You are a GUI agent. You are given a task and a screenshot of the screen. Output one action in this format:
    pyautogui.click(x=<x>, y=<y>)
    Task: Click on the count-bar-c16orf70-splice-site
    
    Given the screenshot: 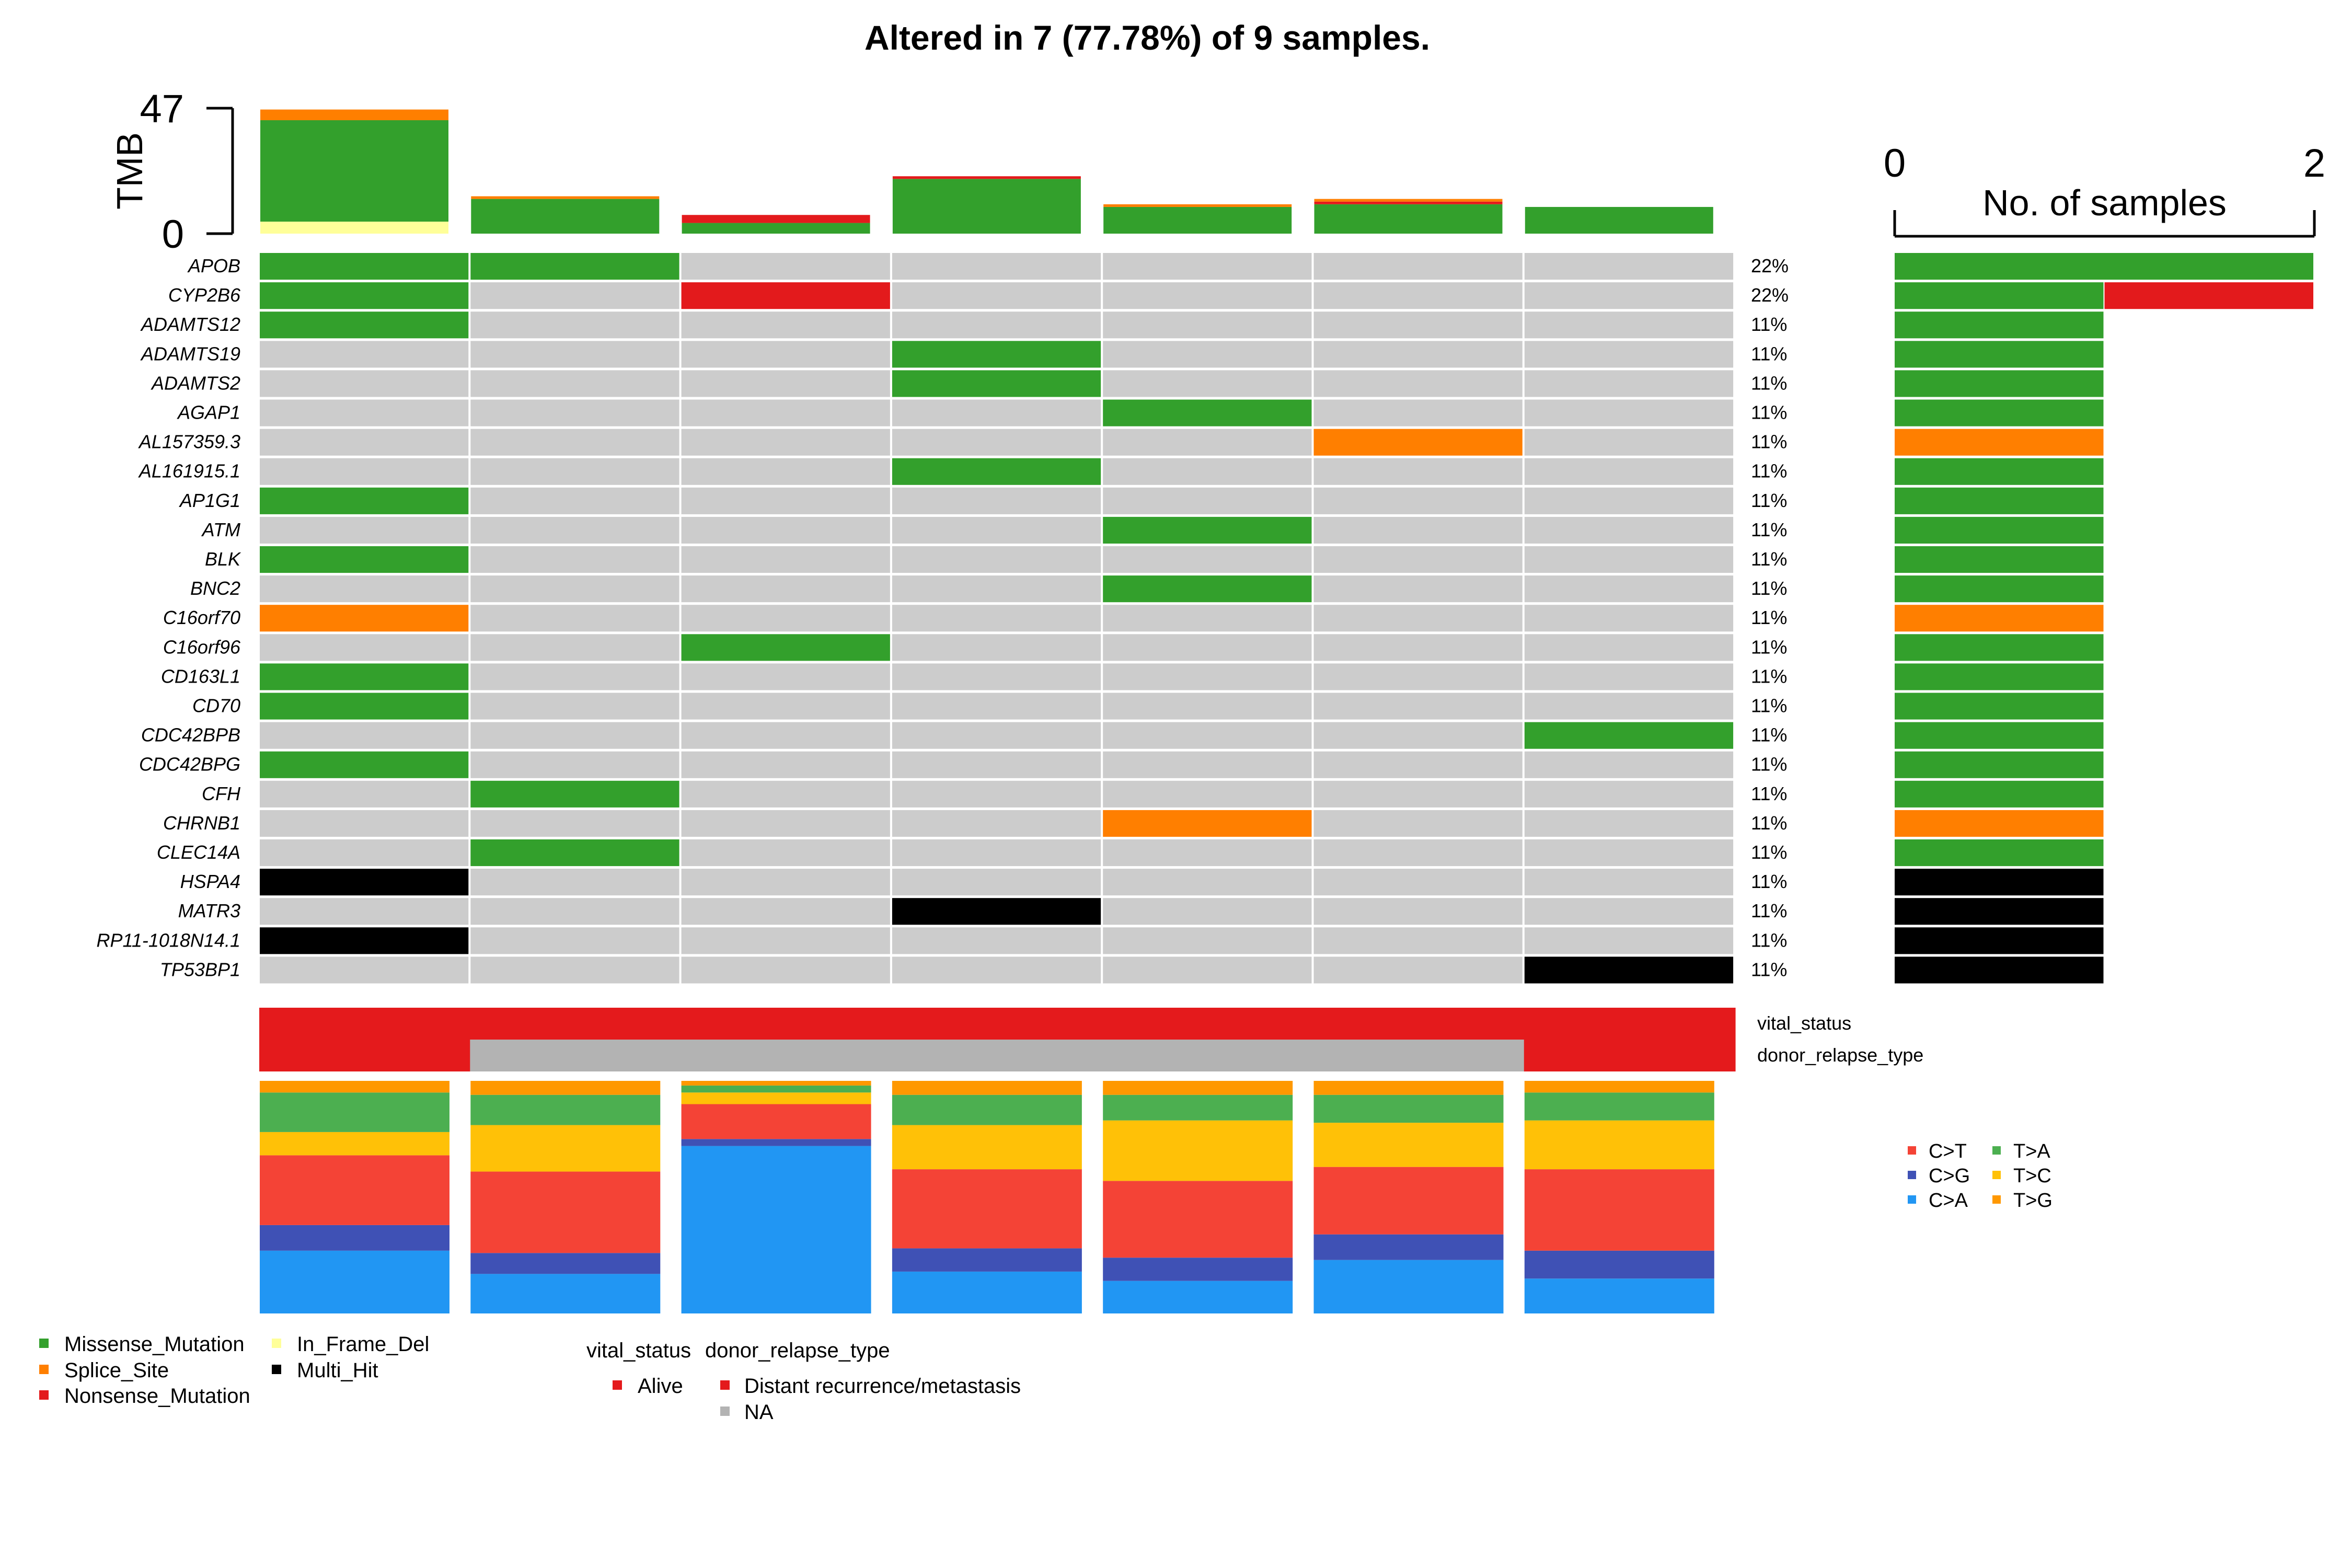 What is the action you would take?
    pyautogui.click(x=1999, y=618)
    